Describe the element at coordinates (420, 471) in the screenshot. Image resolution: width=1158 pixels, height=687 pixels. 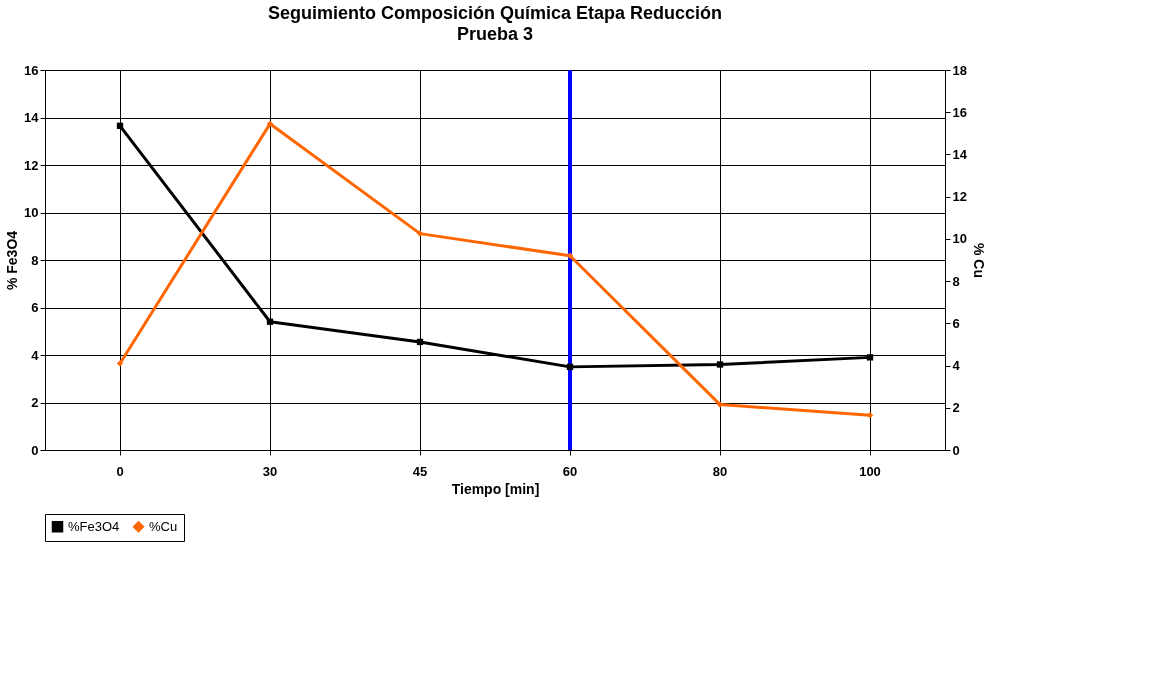
I see `x-tick-label: 45` at that location.